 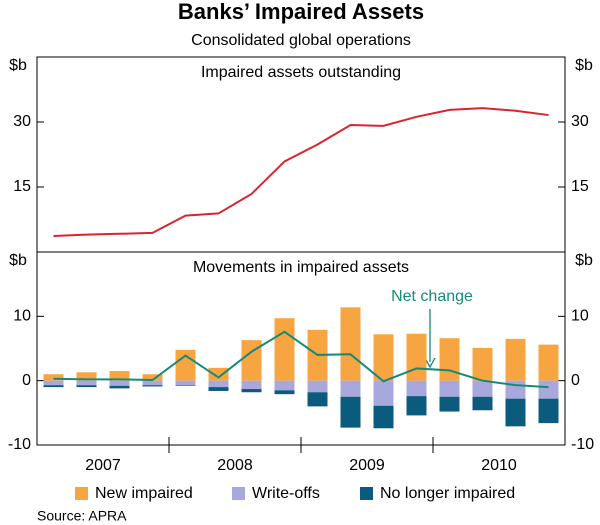 What do you see at coordinates (26, 380) in the screenshot?
I see `y-tick-label: 0` at bounding box center [26, 380].